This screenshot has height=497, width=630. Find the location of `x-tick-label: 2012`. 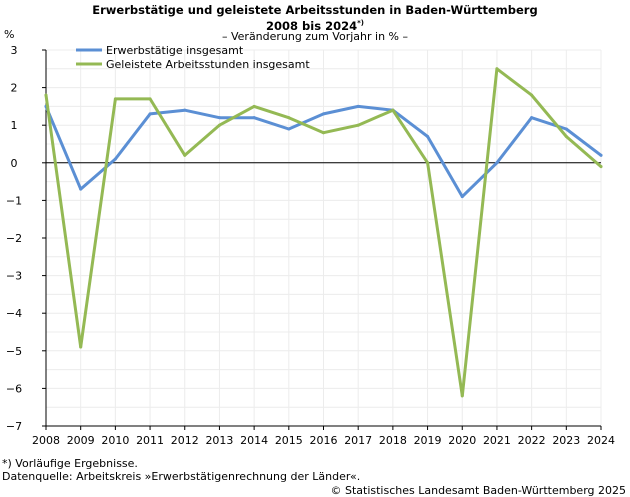

x-tick-label: 2012 is located at coordinates (185, 440).